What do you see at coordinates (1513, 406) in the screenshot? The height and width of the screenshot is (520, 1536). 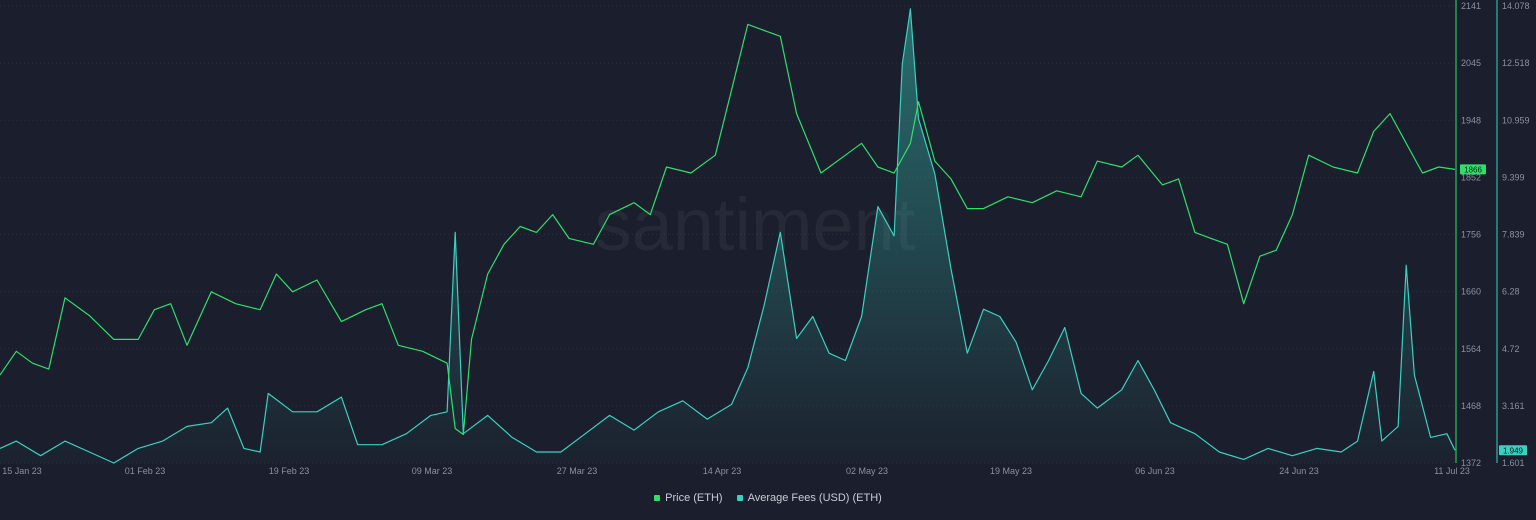 I see `fees-tick-label: 3.161` at bounding box center [1513, 406].